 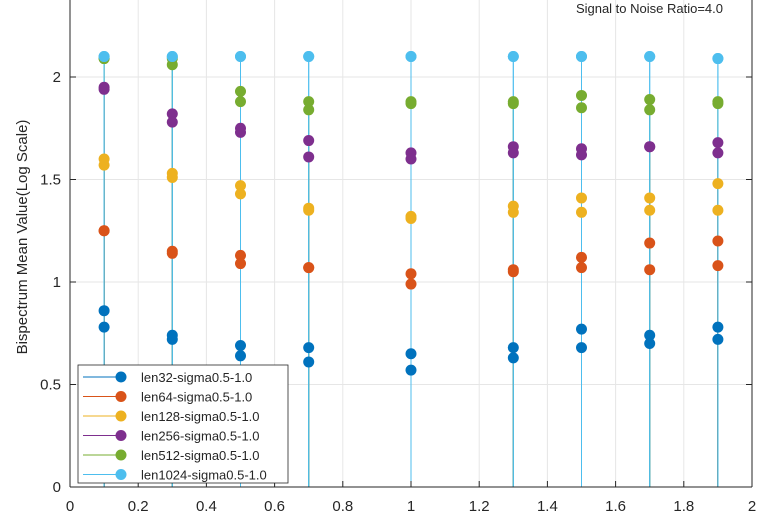 I want to click on y-tick-label: 1, so click(x=57, y=282).